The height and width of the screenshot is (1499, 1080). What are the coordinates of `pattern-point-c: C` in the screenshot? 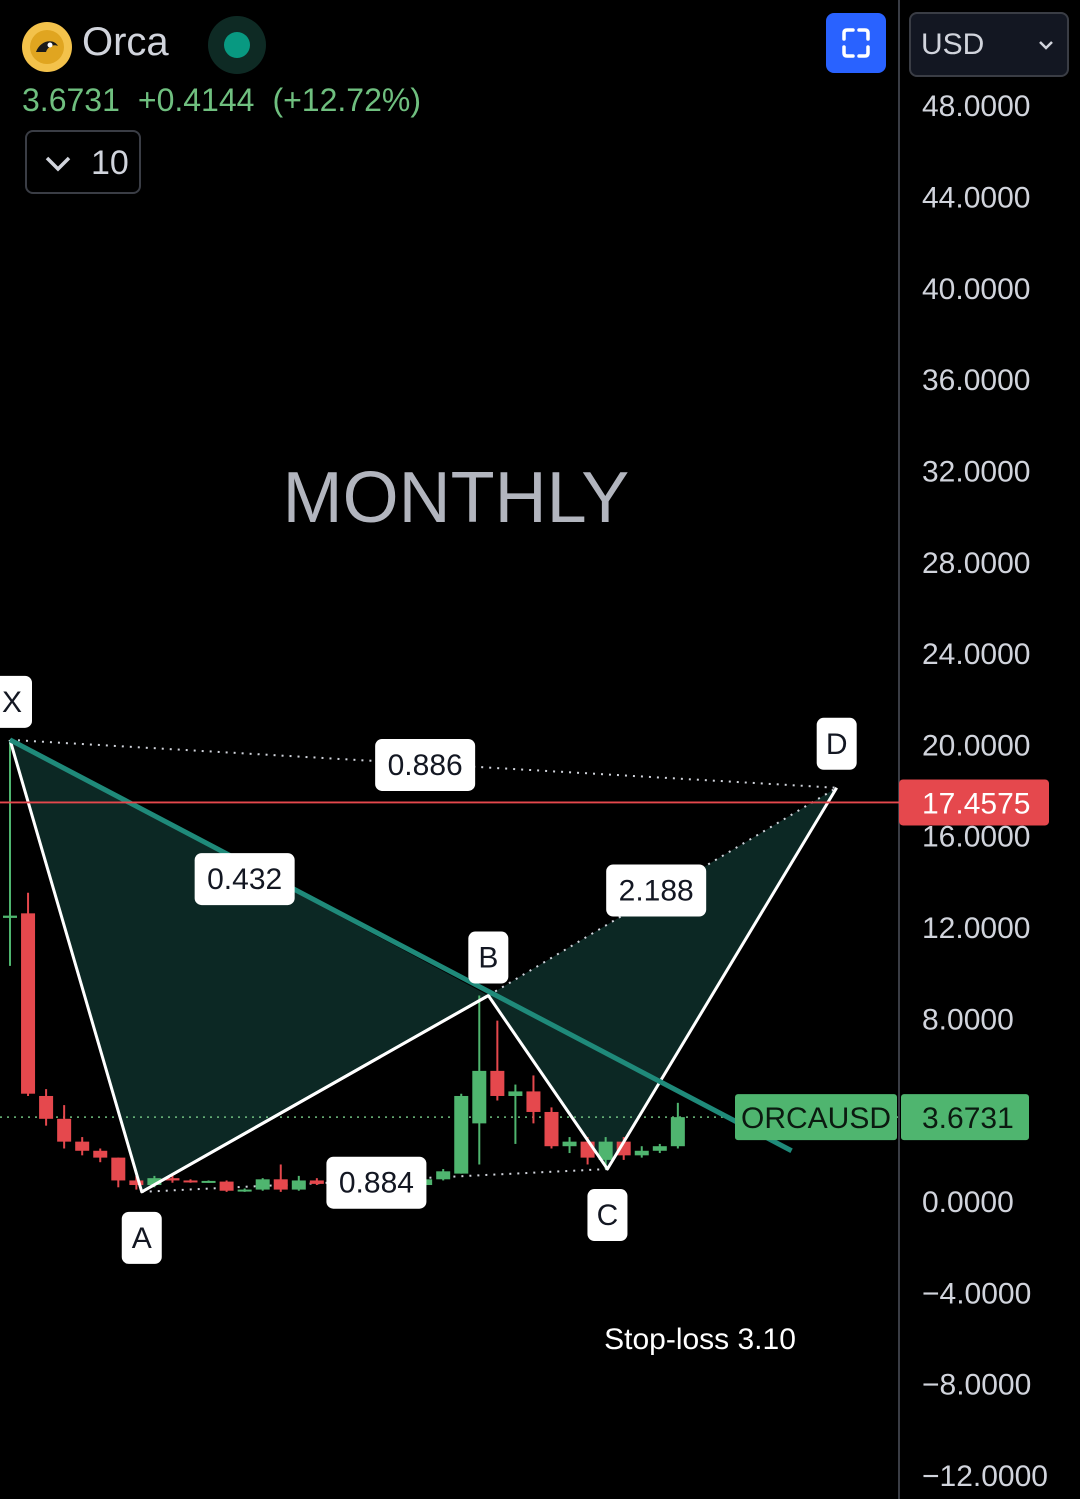 It's located at (608, 1215).